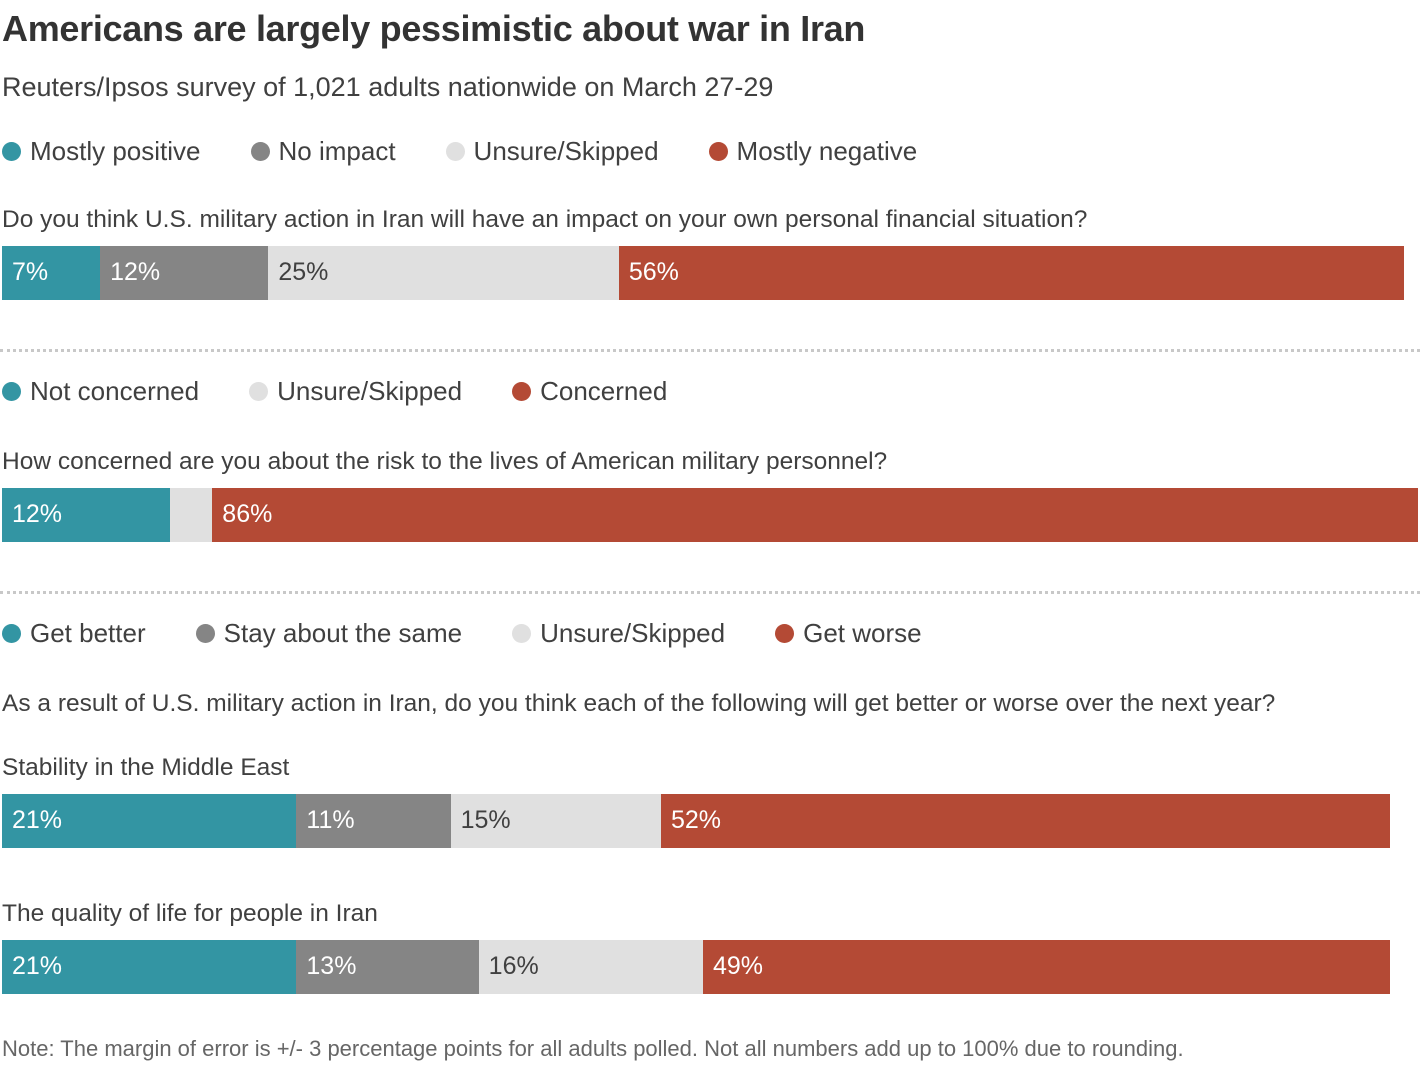 The image size is (1420, 1068). Describe the element at coordinates (337, 151) in the screenshot. I see `legend-label: No impact` at that location.